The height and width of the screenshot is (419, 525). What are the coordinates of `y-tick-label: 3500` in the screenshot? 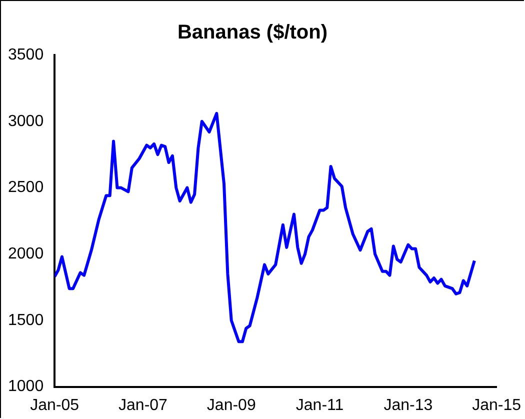 It's located at (26, 55).